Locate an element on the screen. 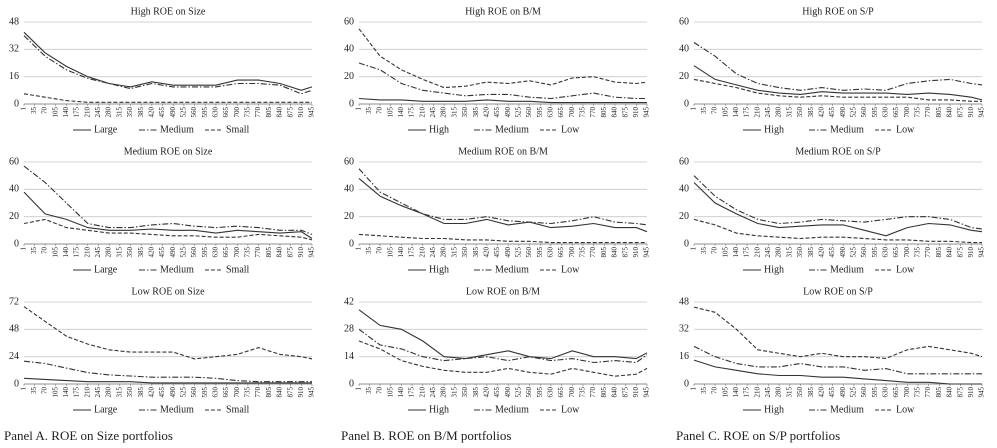 This screenshot has height=448, width=997. y-tick-label: 40 is located at coordinates (349, 49).